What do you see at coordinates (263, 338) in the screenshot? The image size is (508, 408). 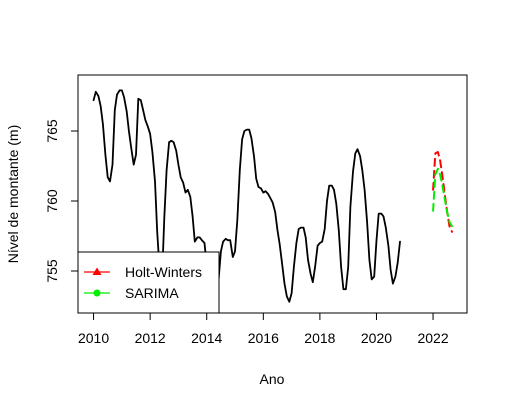 I see `x-tick-label-2016: 2016` at bounding box center [263, 338].